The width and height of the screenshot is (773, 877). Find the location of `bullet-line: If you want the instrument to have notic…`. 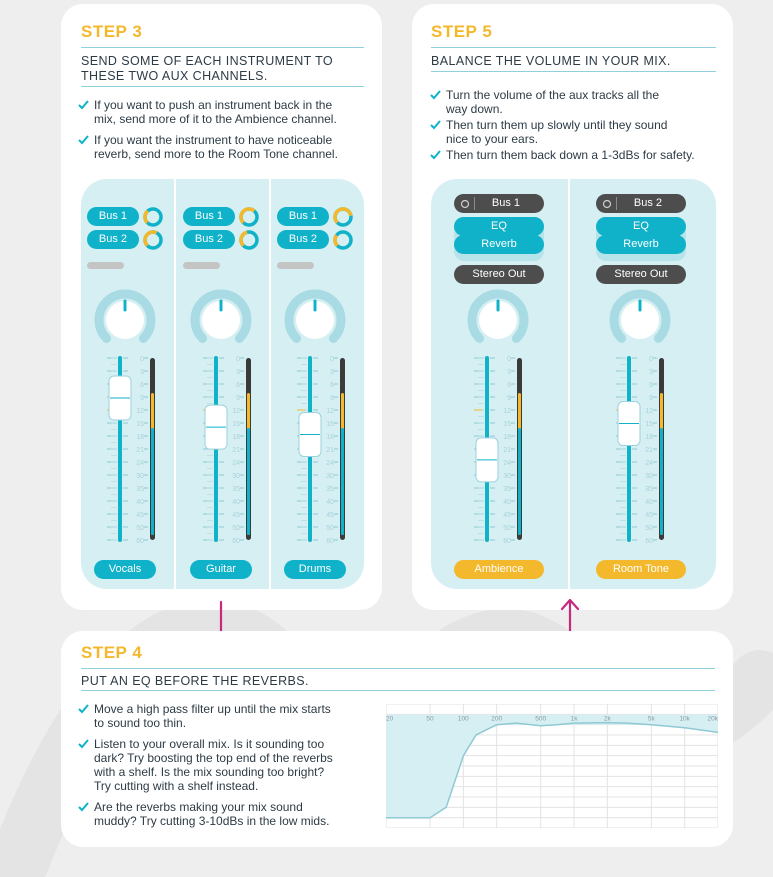

bullet-line: If you want the instrument to have notic… is located at coordinates (213, 140).